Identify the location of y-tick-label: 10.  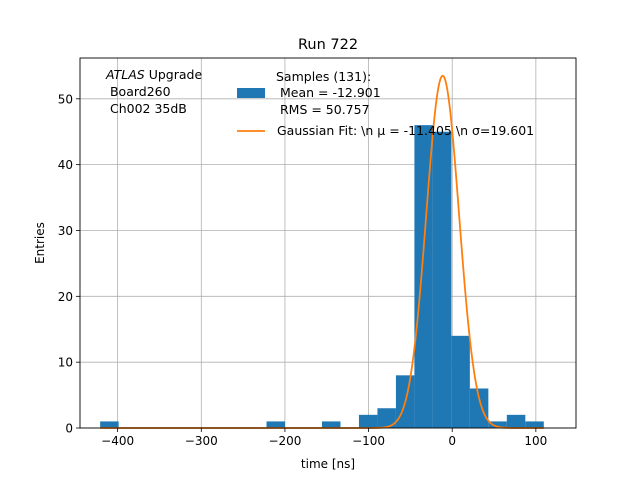
(65, 363).